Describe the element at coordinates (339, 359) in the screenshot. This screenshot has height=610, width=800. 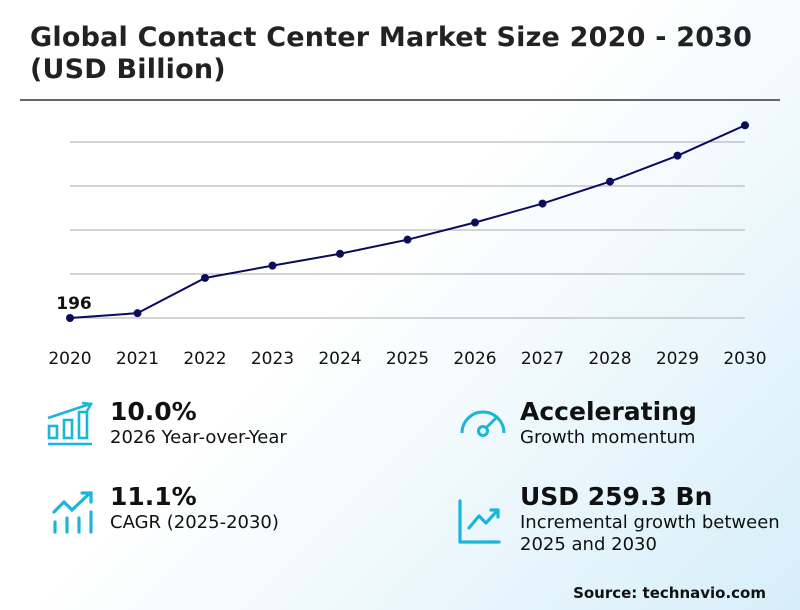
I see `x-tick-label: 2024` at that location.